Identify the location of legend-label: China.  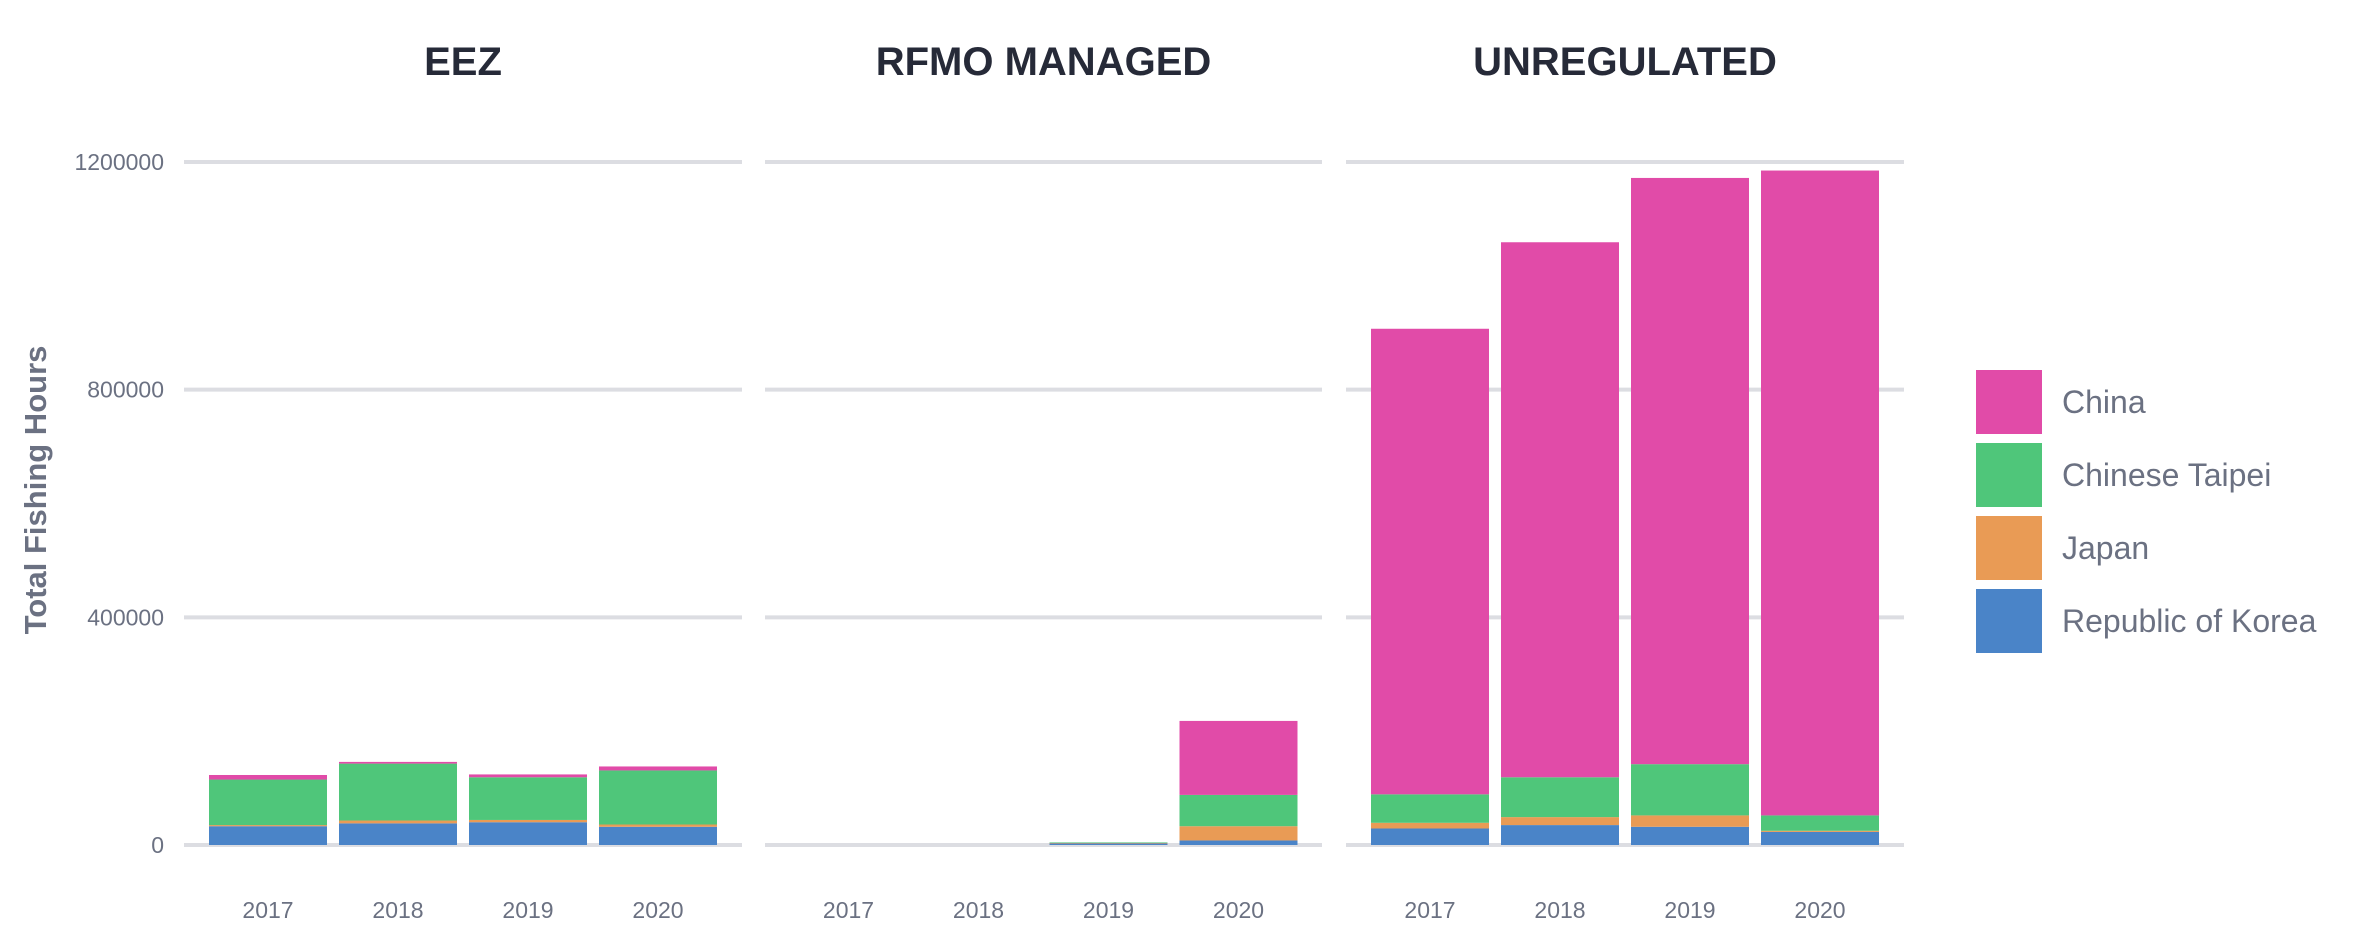
(2104, 402).